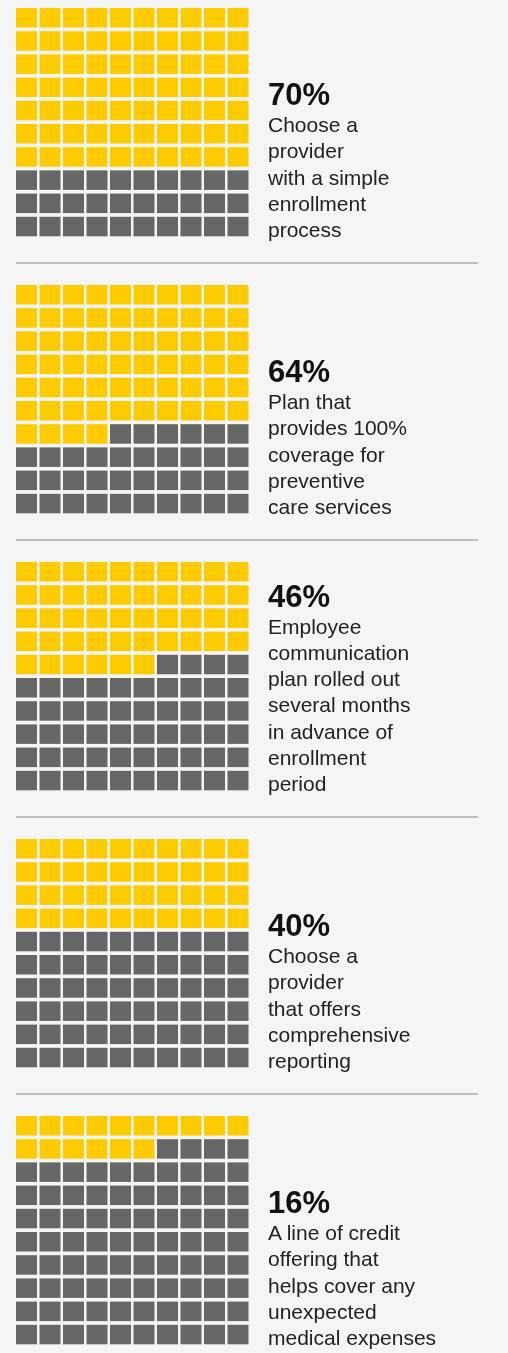 This screenshot has height=1353, width=508. I want to click on category-label: A line of credit offering that helps cover any unexpected medical expenses, so click(352, 1285).